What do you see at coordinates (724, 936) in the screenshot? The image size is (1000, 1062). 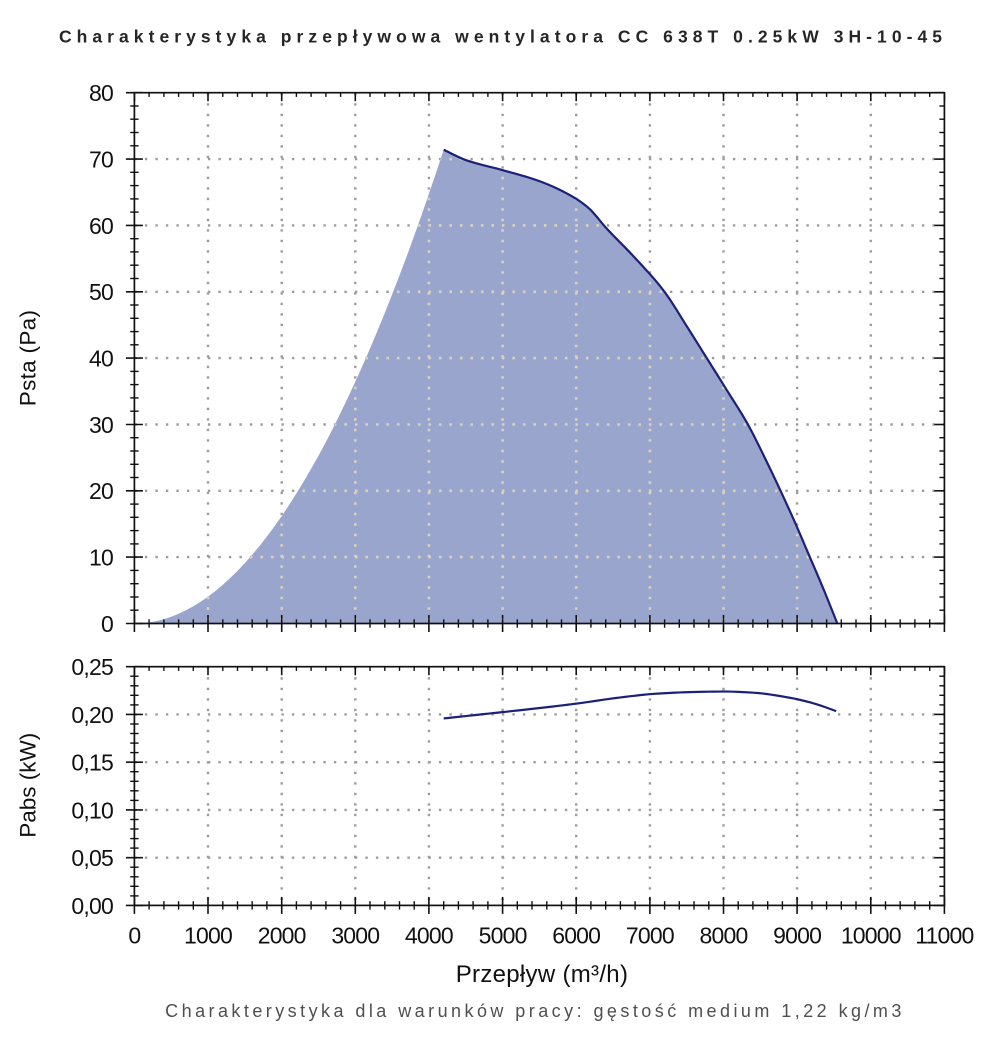 I see `svg-text: 8000` at bounding box center [724, 936].